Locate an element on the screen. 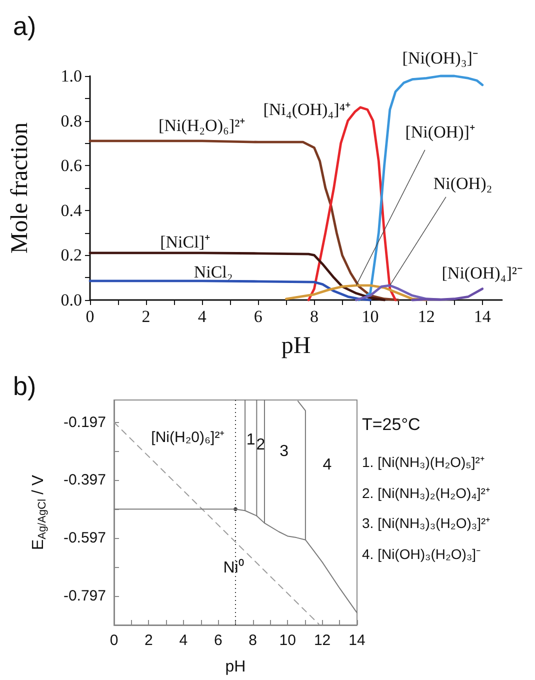 The image size is (535, 680). text: T=25°C is located at coordinates (391, 424).